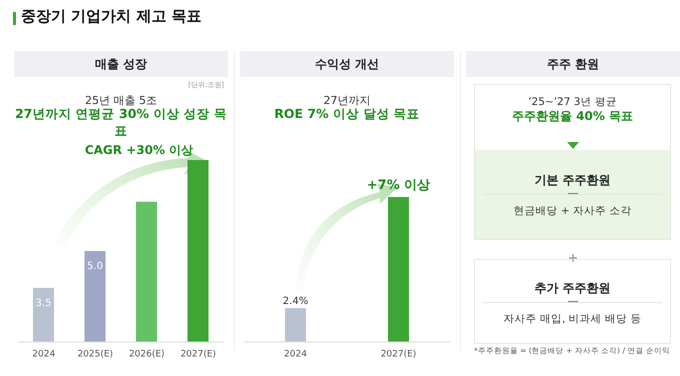 The height and width of the screenshot is (376, 680). Describe the element at coordinates (121, 123) in the screenshot. I see `text: 27년까지 연평균 30% 이상 성장 목표` at that location.